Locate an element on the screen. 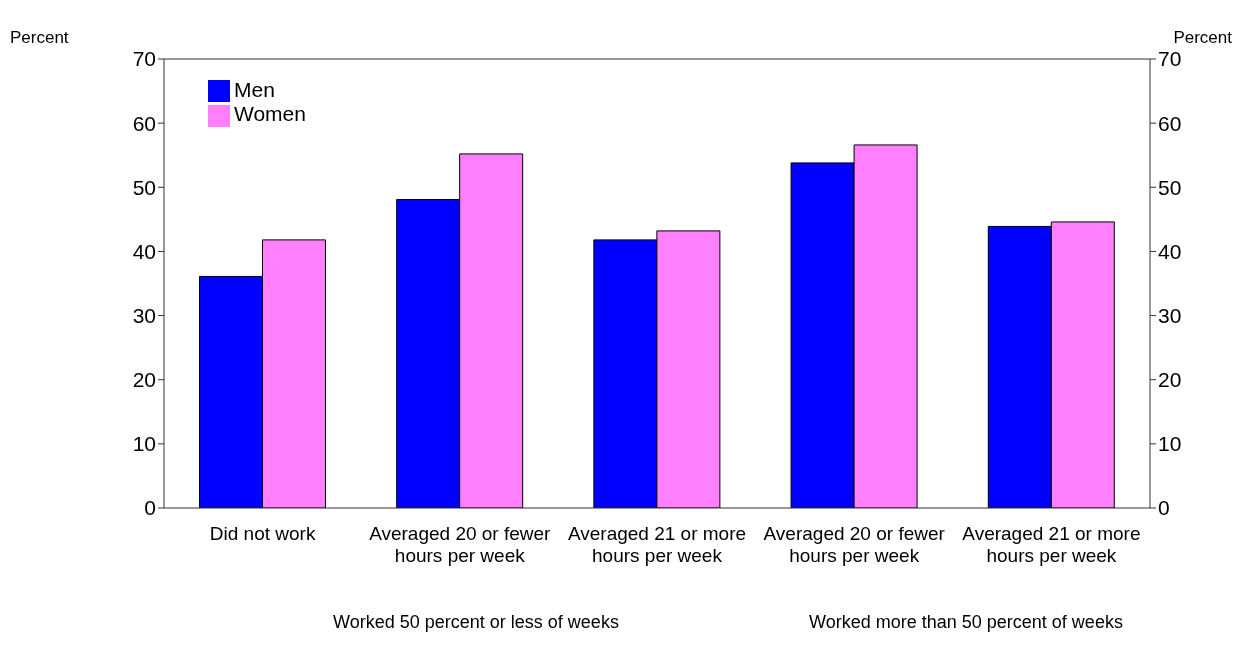 The height and width of the screenshot is (664, 1246). y-axis-title: Percent is located at coordinates (39, 38).